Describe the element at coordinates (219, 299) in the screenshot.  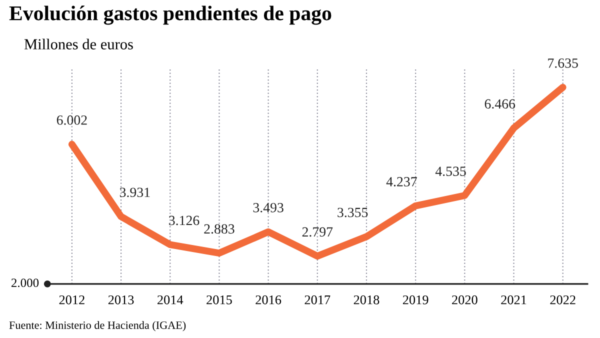
I see `x-tick-label: 2015` at that location.